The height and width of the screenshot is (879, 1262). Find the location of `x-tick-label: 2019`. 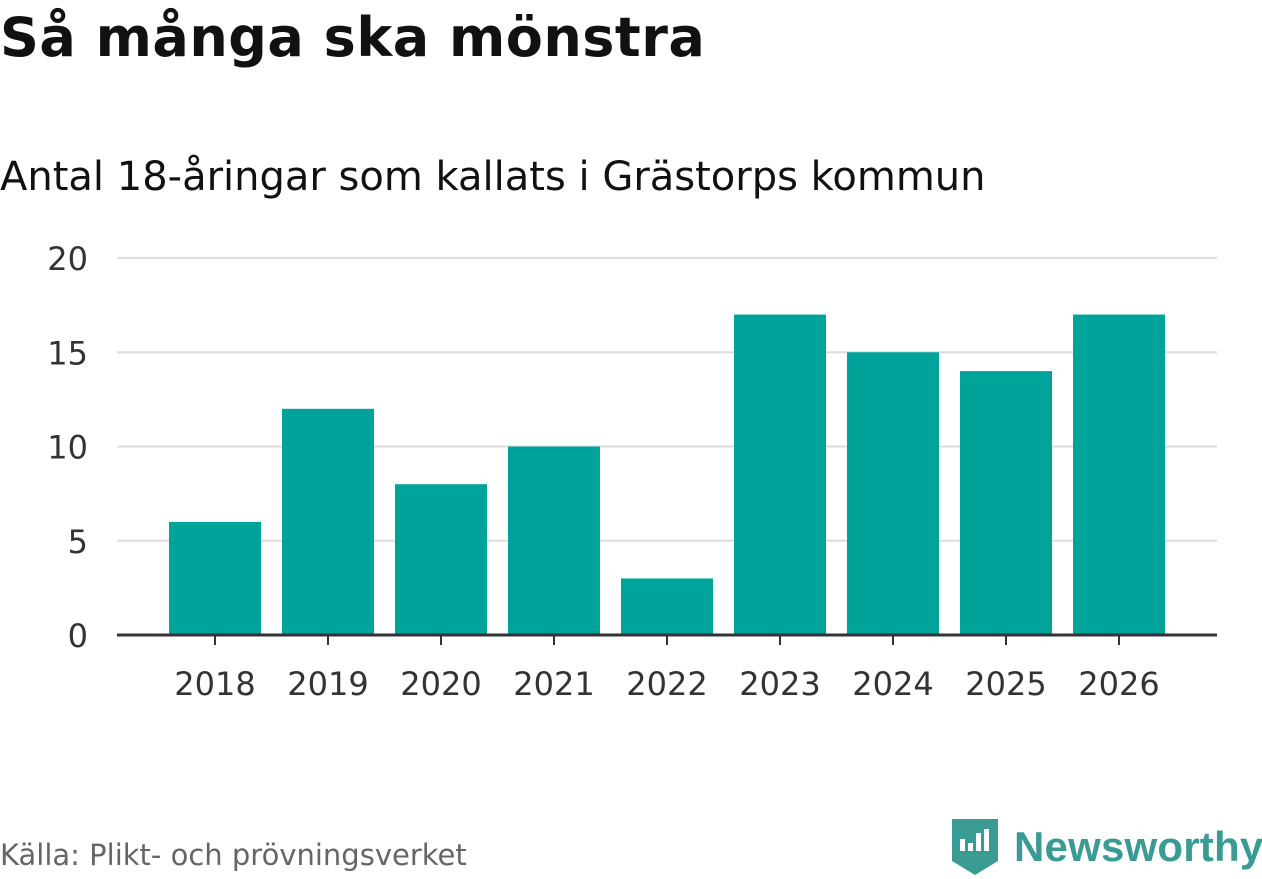

x-tick-label: 2019 is located at coordinates (327, 684).